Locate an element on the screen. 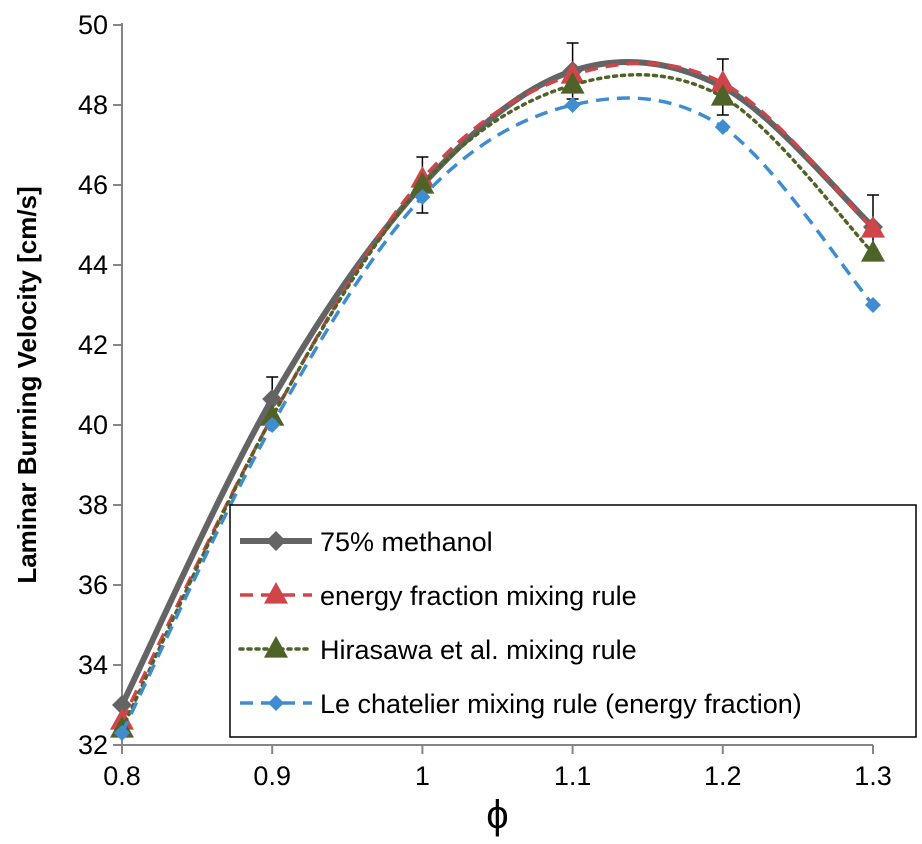 The width and height of the screenshot is (922, 844). x-tick-label: 0.9 is located at coordinates (272, 776).